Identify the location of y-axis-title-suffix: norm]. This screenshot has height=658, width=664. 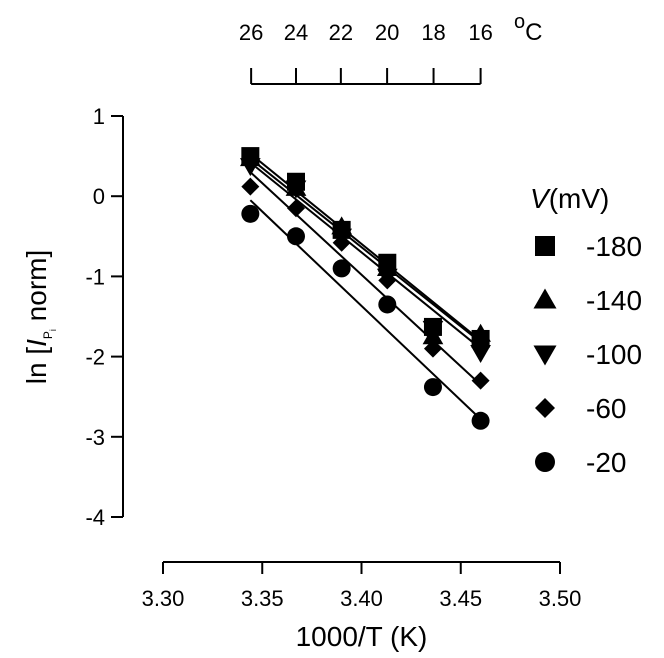
(36, 289).